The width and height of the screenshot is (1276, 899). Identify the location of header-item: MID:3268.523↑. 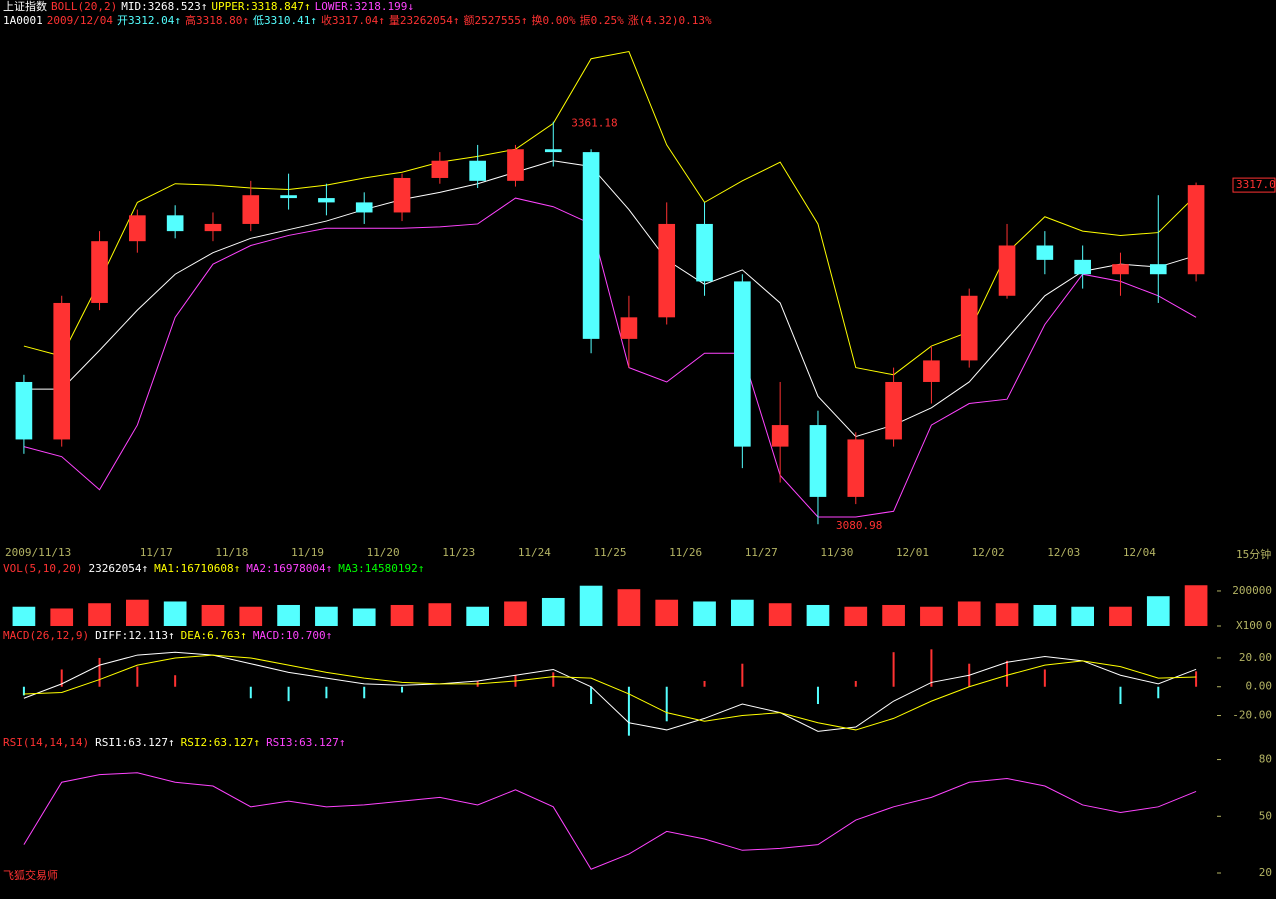
(164, 6).